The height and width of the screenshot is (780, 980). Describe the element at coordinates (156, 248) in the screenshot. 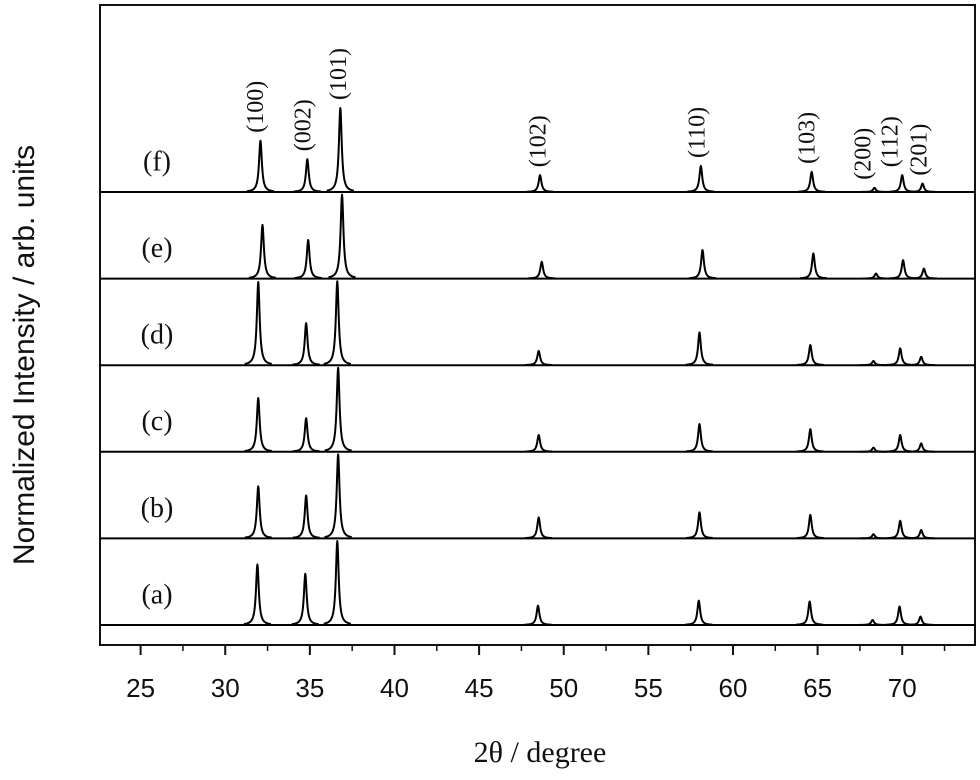

I see `series-label: (e)` at that location.